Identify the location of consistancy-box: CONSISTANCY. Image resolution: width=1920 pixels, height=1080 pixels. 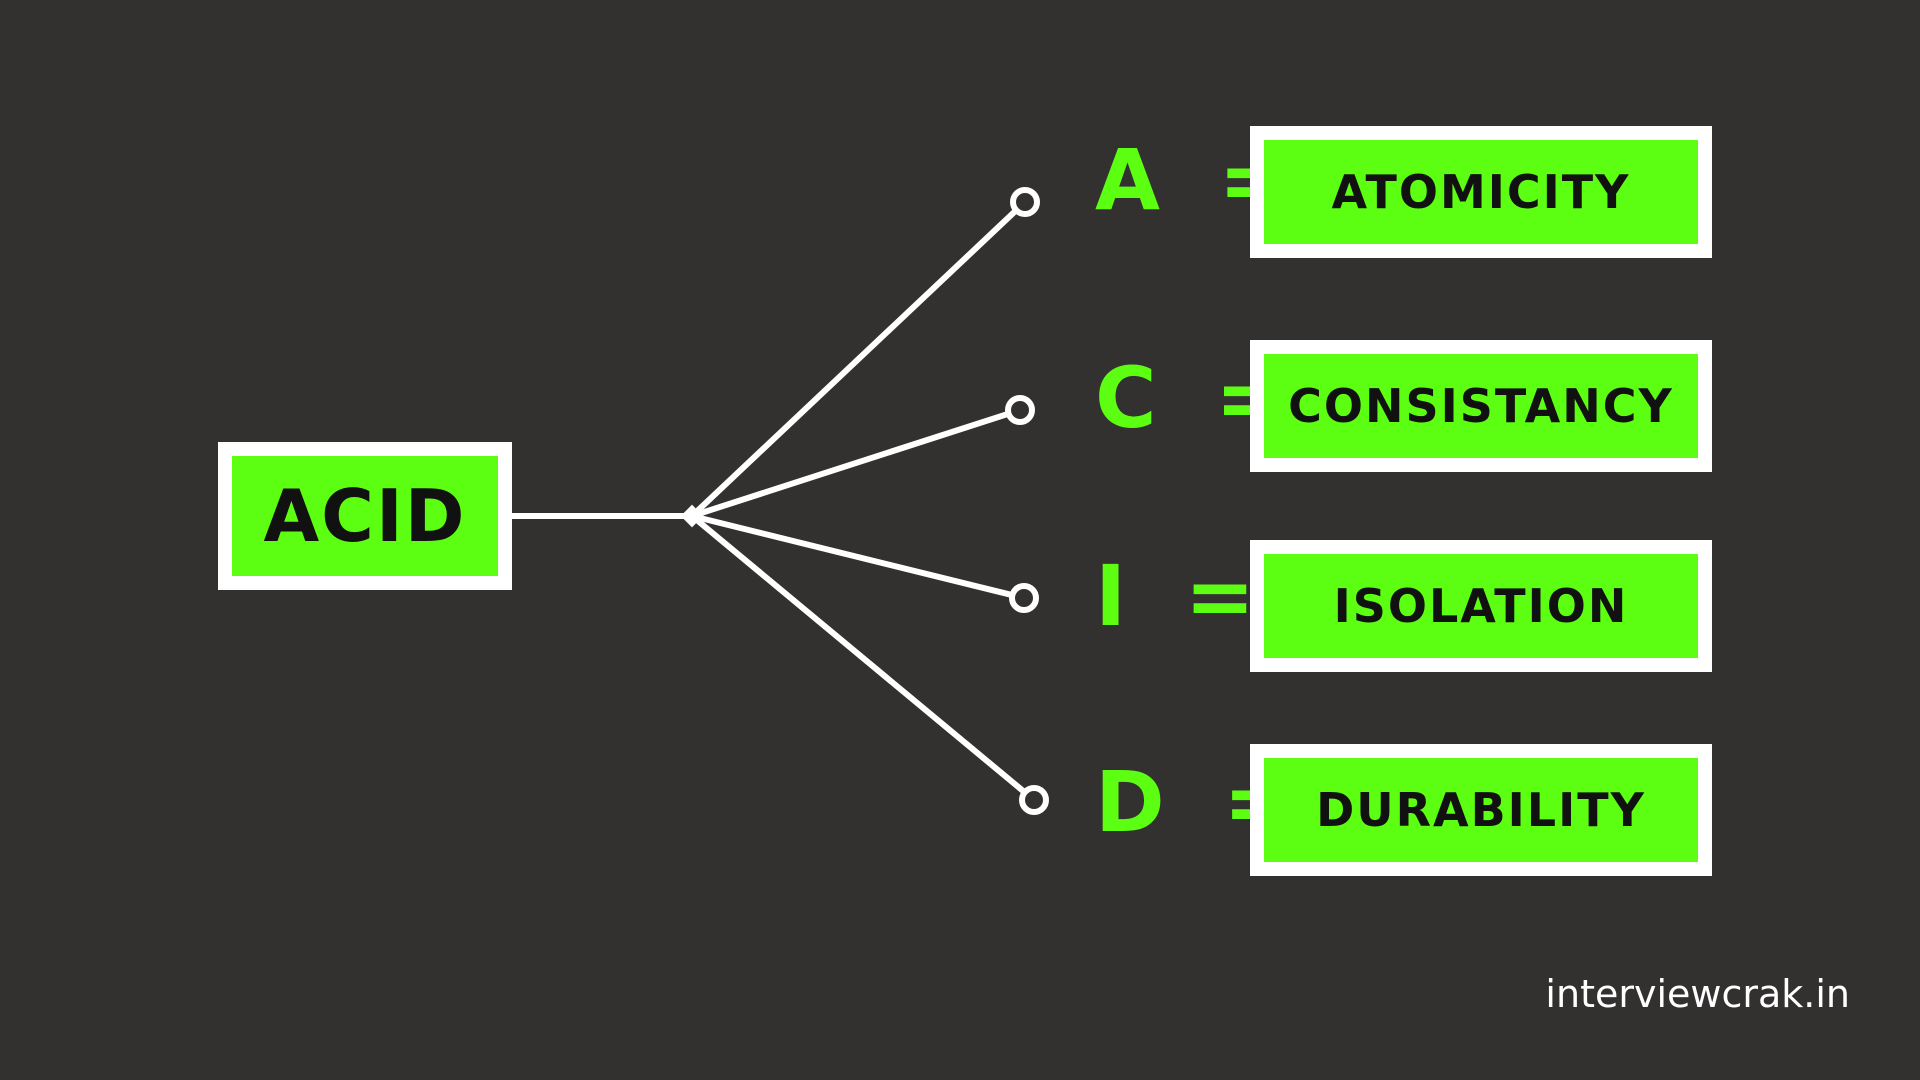
(1481, 406).